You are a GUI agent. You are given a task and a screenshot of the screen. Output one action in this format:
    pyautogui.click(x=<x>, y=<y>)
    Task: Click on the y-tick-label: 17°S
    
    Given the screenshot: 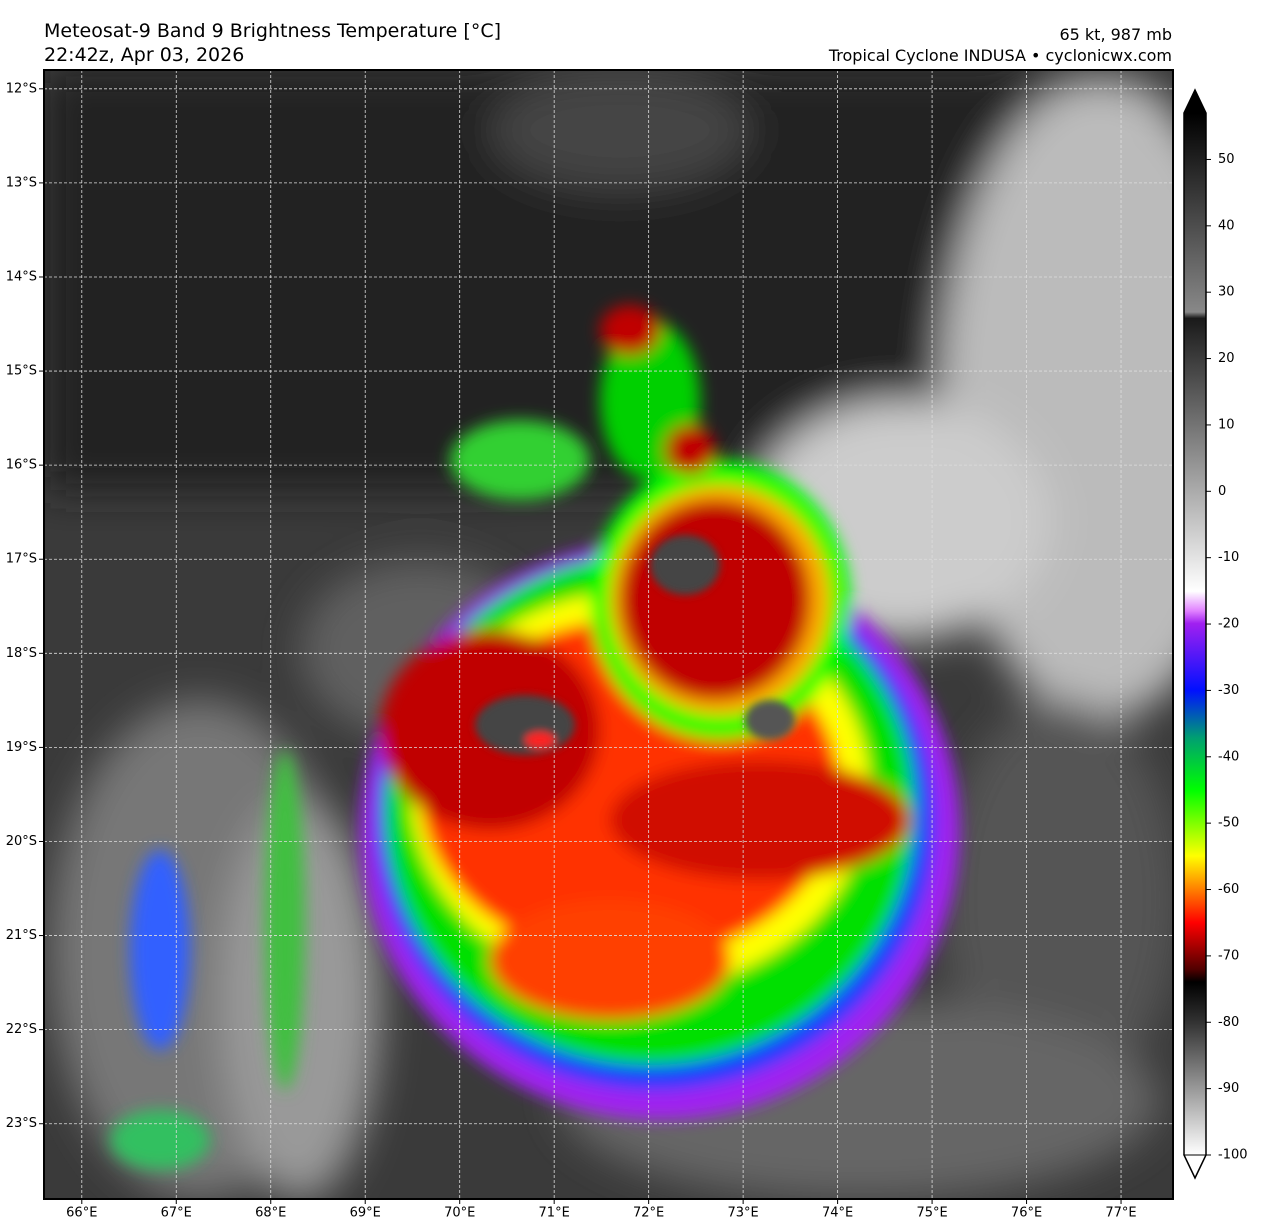 What is the action you would take?
    pyautogui.click(x=21, y=559)
    